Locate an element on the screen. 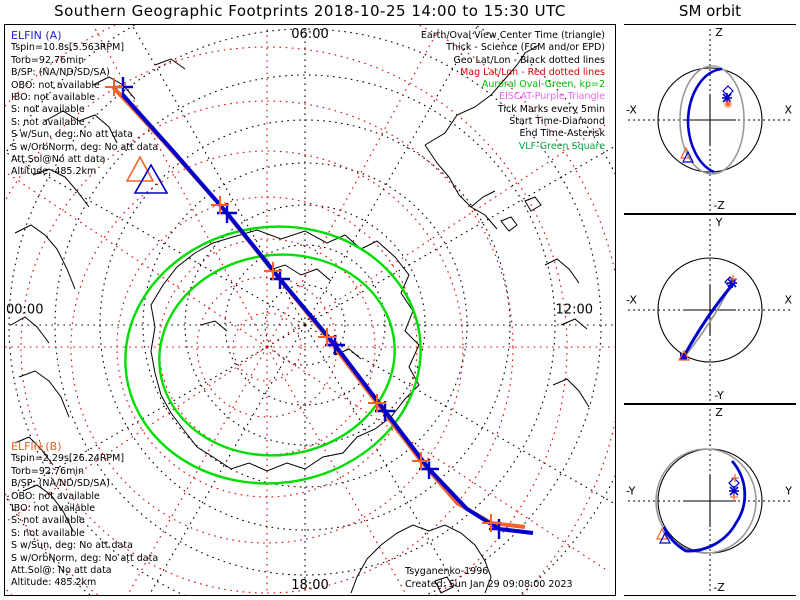  sm-xz-axis-bottom: -Z is located at coordinates (719, 205).